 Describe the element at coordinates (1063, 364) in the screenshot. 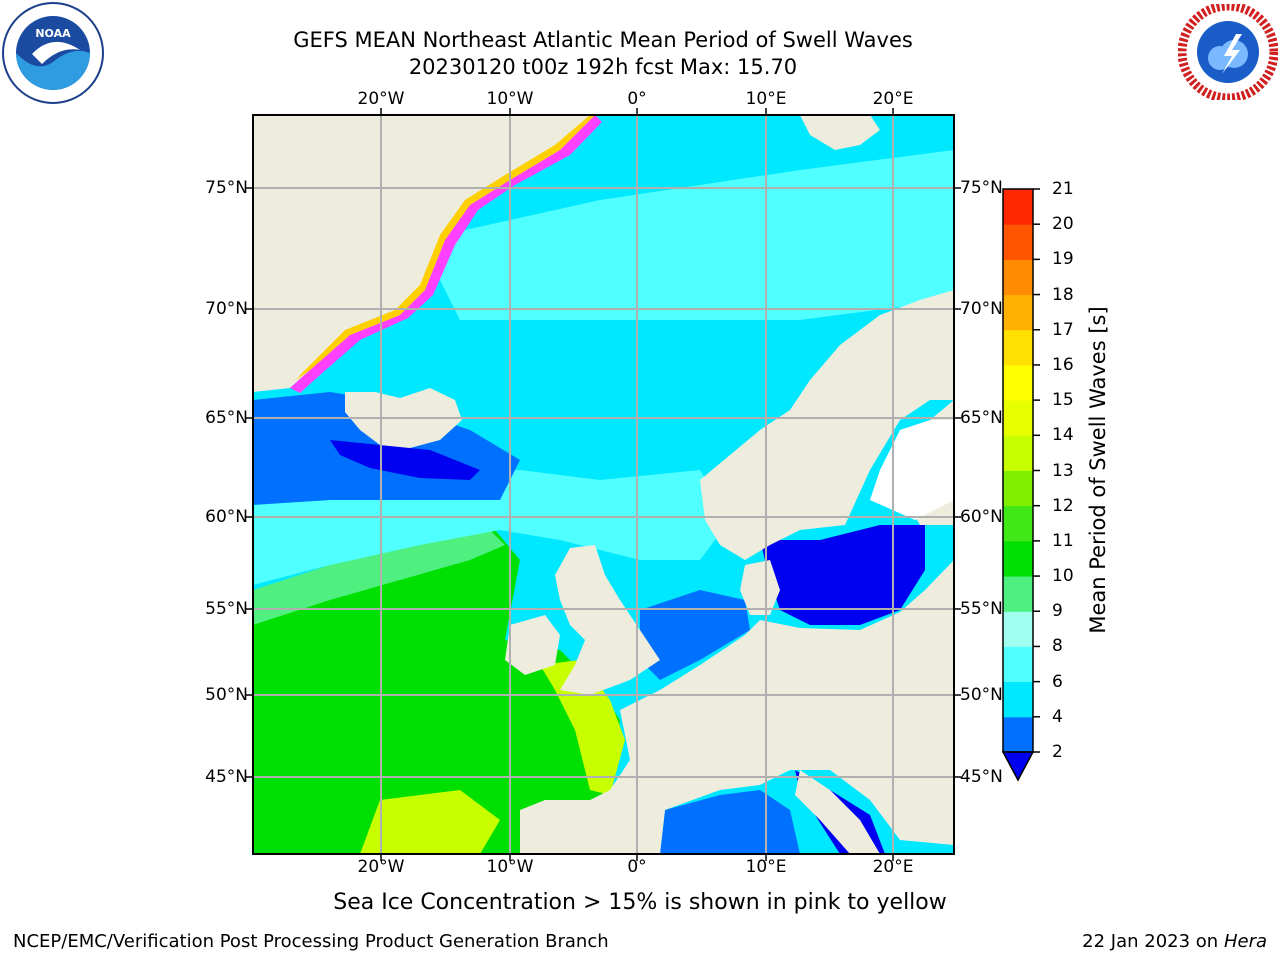

I see `colorbar-tick-label: 16` at that location.